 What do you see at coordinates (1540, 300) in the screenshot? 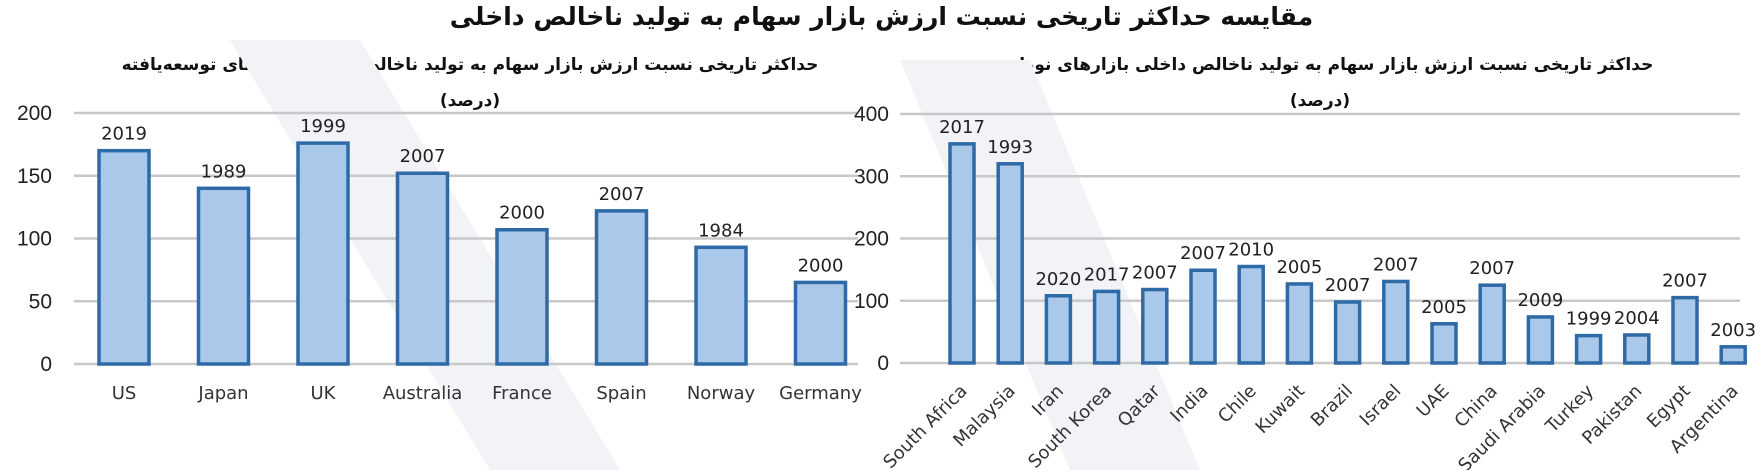
I see `data-label: 2009` at bounding box center [1540, 300].